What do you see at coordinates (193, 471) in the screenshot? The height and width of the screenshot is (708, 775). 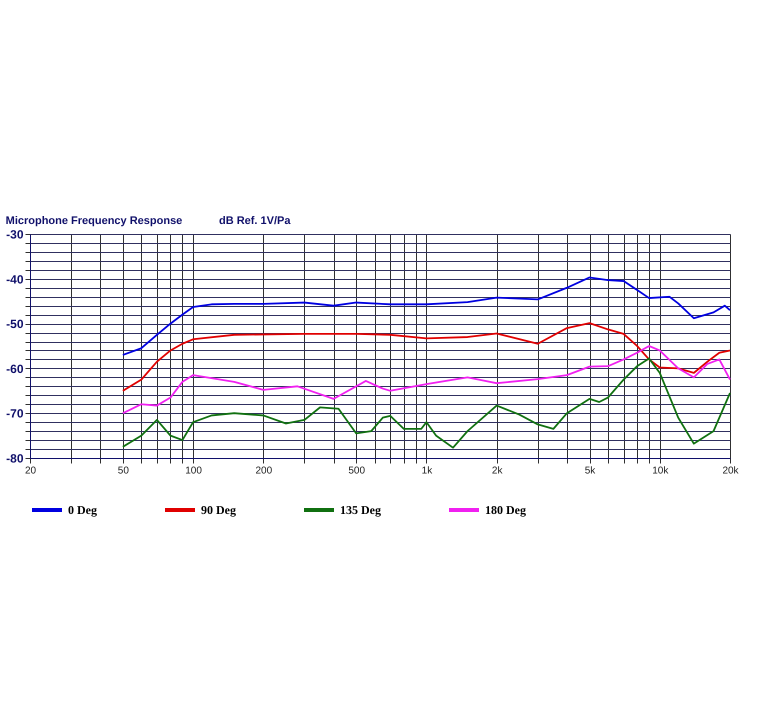 I see `x-tick-label: 100` at bounding box center [193, 471].